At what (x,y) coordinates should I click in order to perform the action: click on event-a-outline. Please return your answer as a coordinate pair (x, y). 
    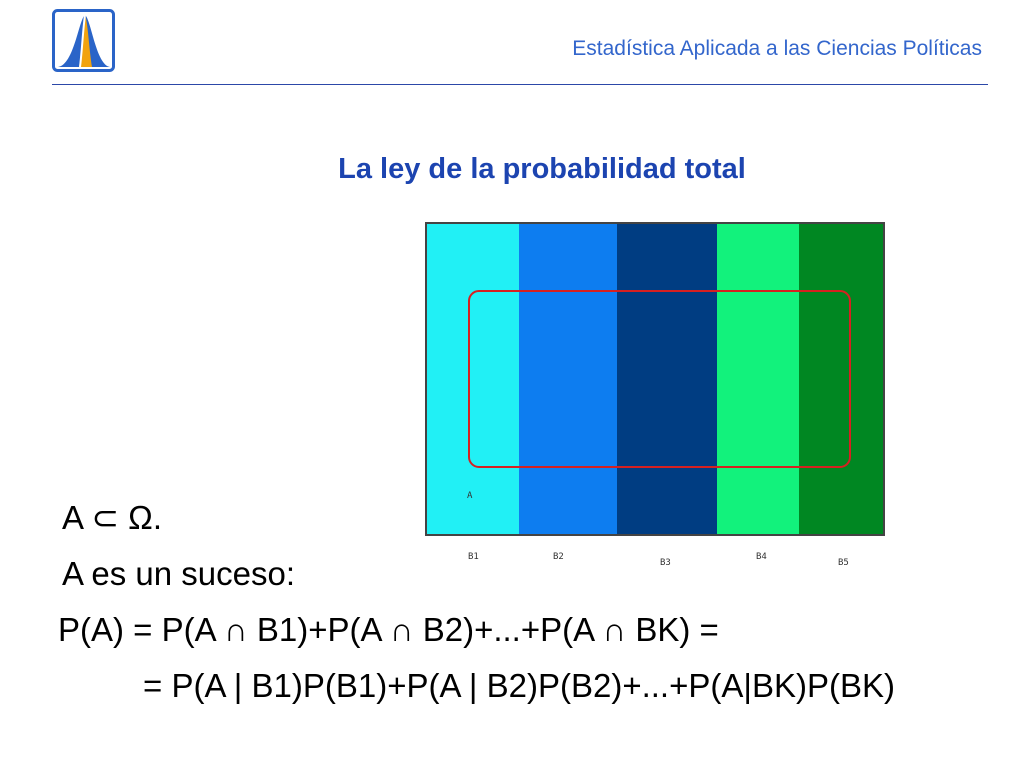
    Looking at the image, I should click on (659, 379).